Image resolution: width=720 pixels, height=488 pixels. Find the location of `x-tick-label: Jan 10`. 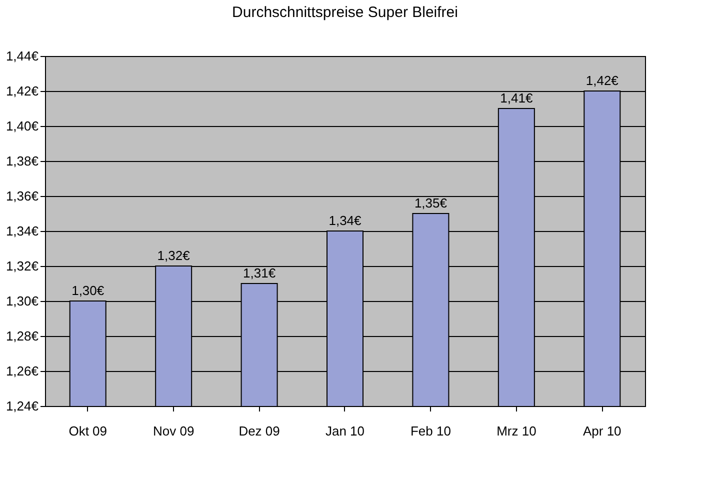

x-tick-label: Jan 10 is located at coordinates (345, 431).